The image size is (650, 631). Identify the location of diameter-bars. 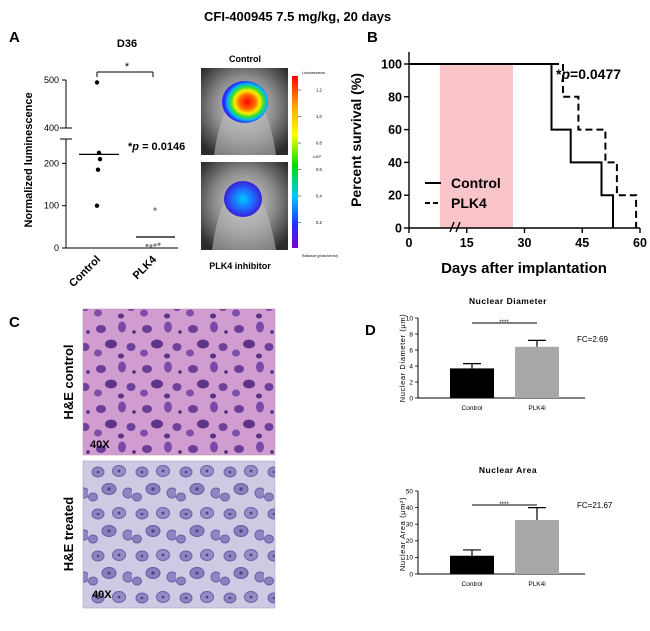
(504, 368).